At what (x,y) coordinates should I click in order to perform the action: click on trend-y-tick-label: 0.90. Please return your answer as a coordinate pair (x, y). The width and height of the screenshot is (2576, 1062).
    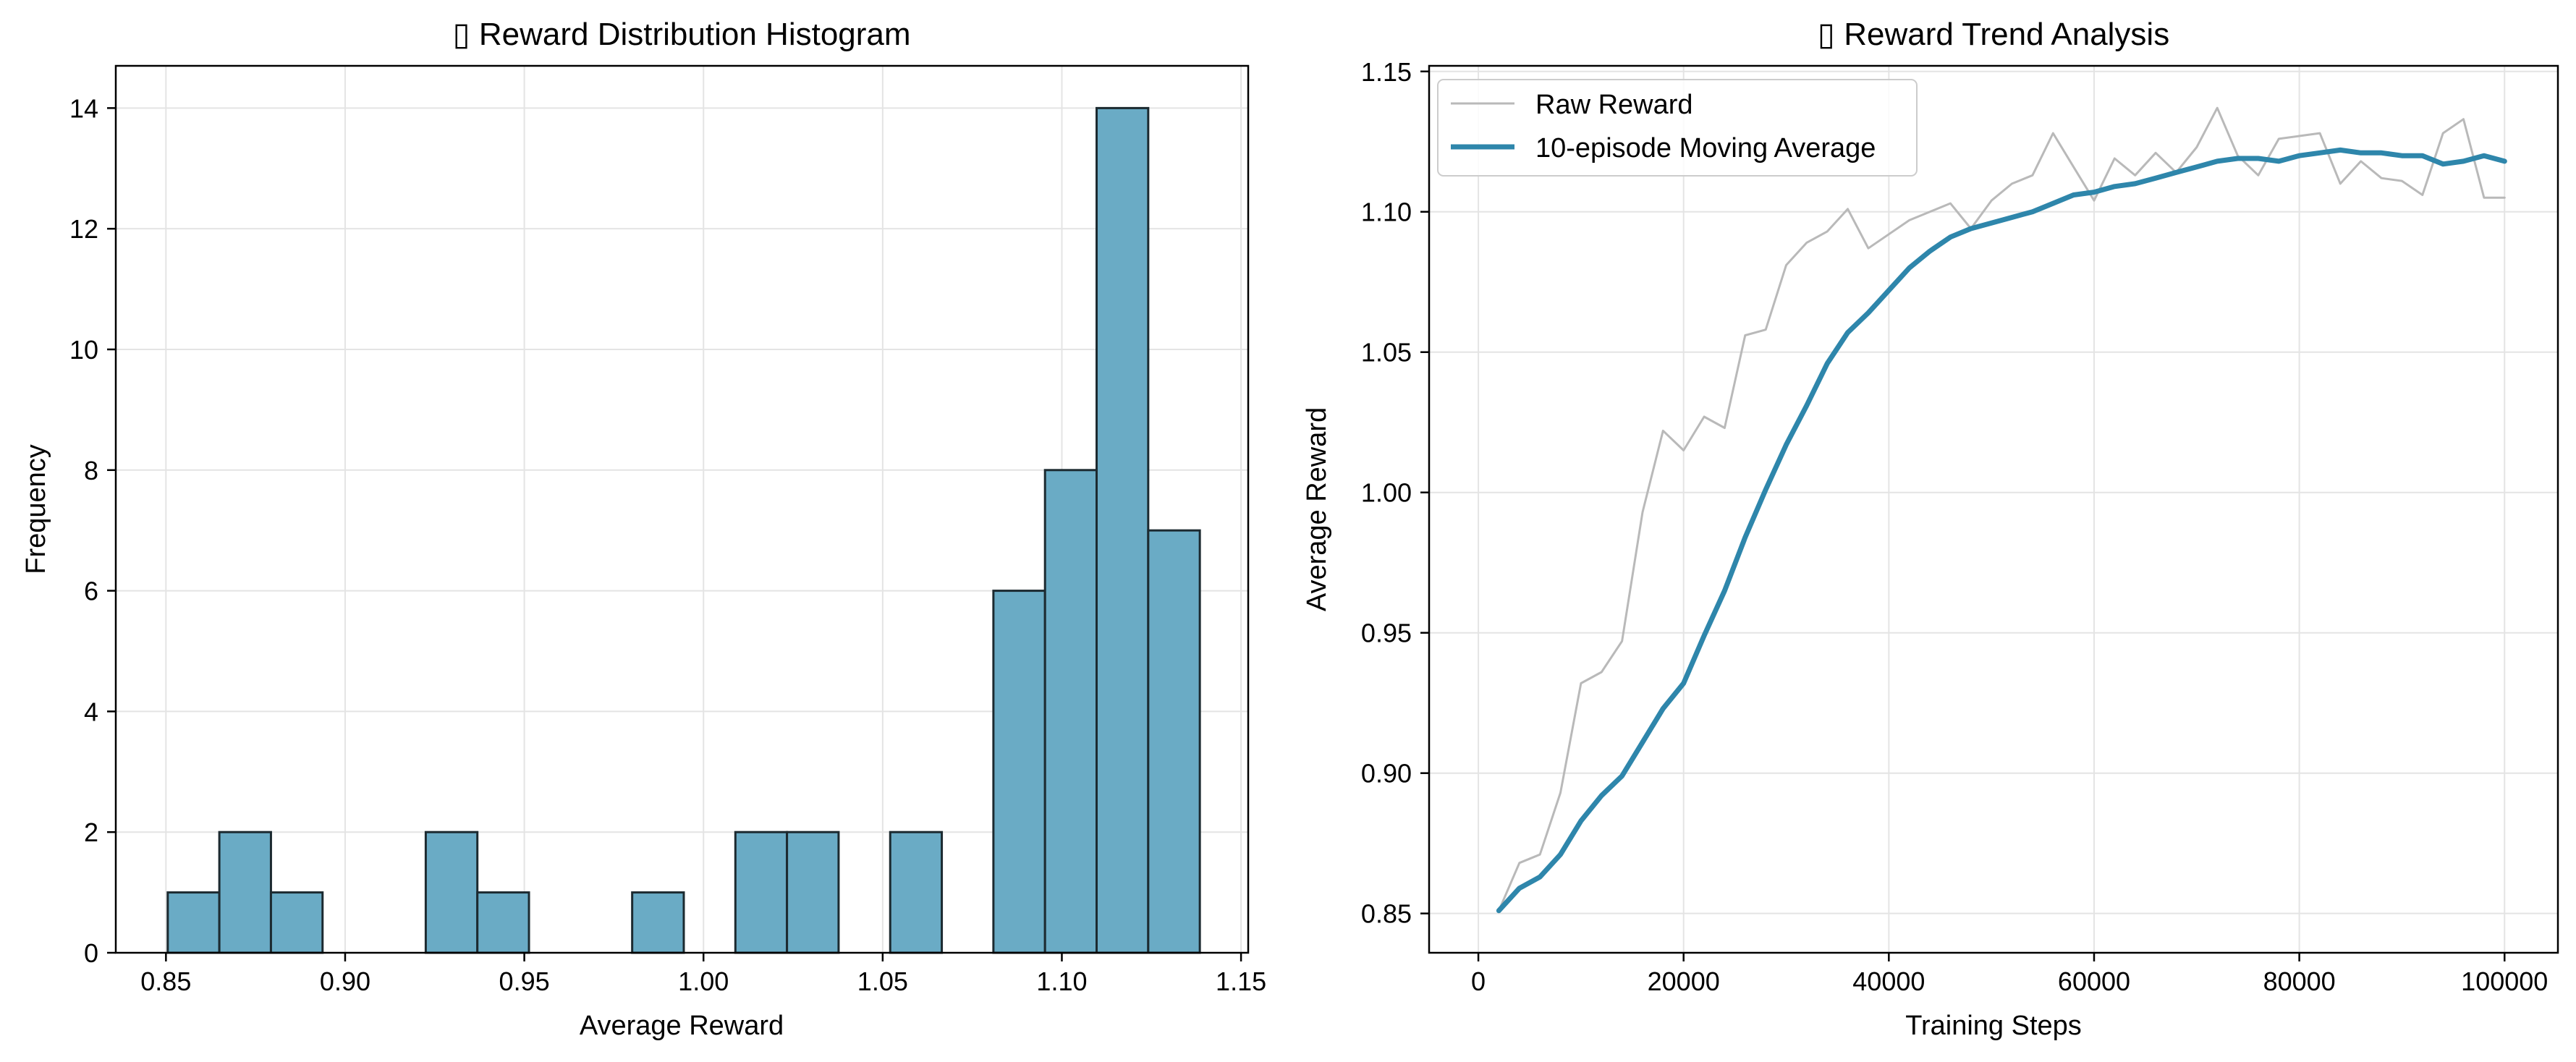
    Looking at the image, I should click on (1386, 774).